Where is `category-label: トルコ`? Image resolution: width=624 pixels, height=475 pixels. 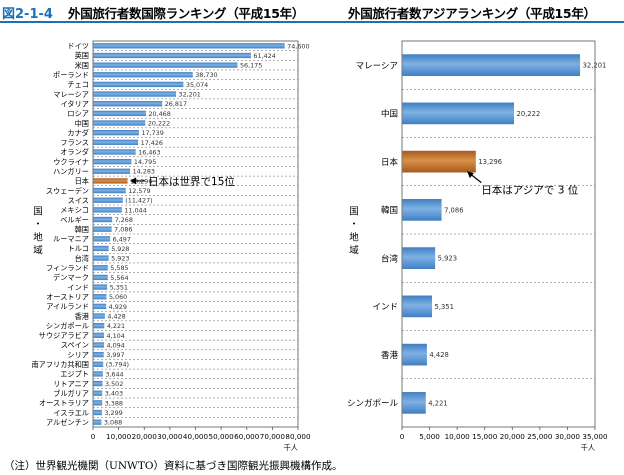
category-label: トルコ is located at coordinates (78, 248).